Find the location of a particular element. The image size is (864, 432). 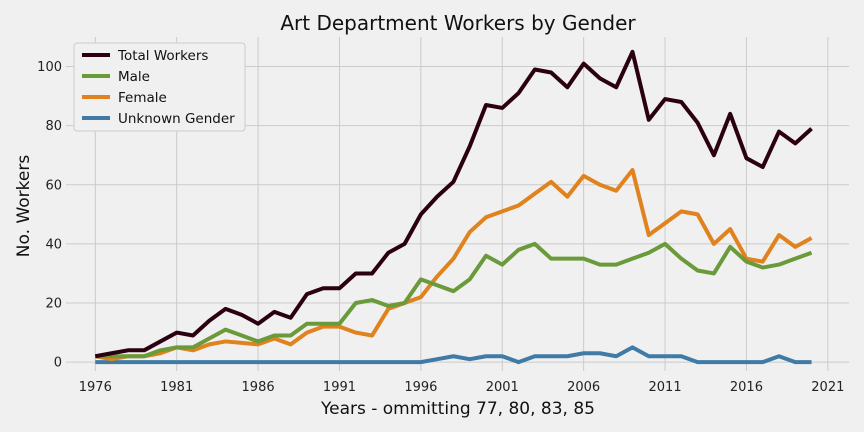

y-tick-label: 100 is located at coordinates (49, 67).